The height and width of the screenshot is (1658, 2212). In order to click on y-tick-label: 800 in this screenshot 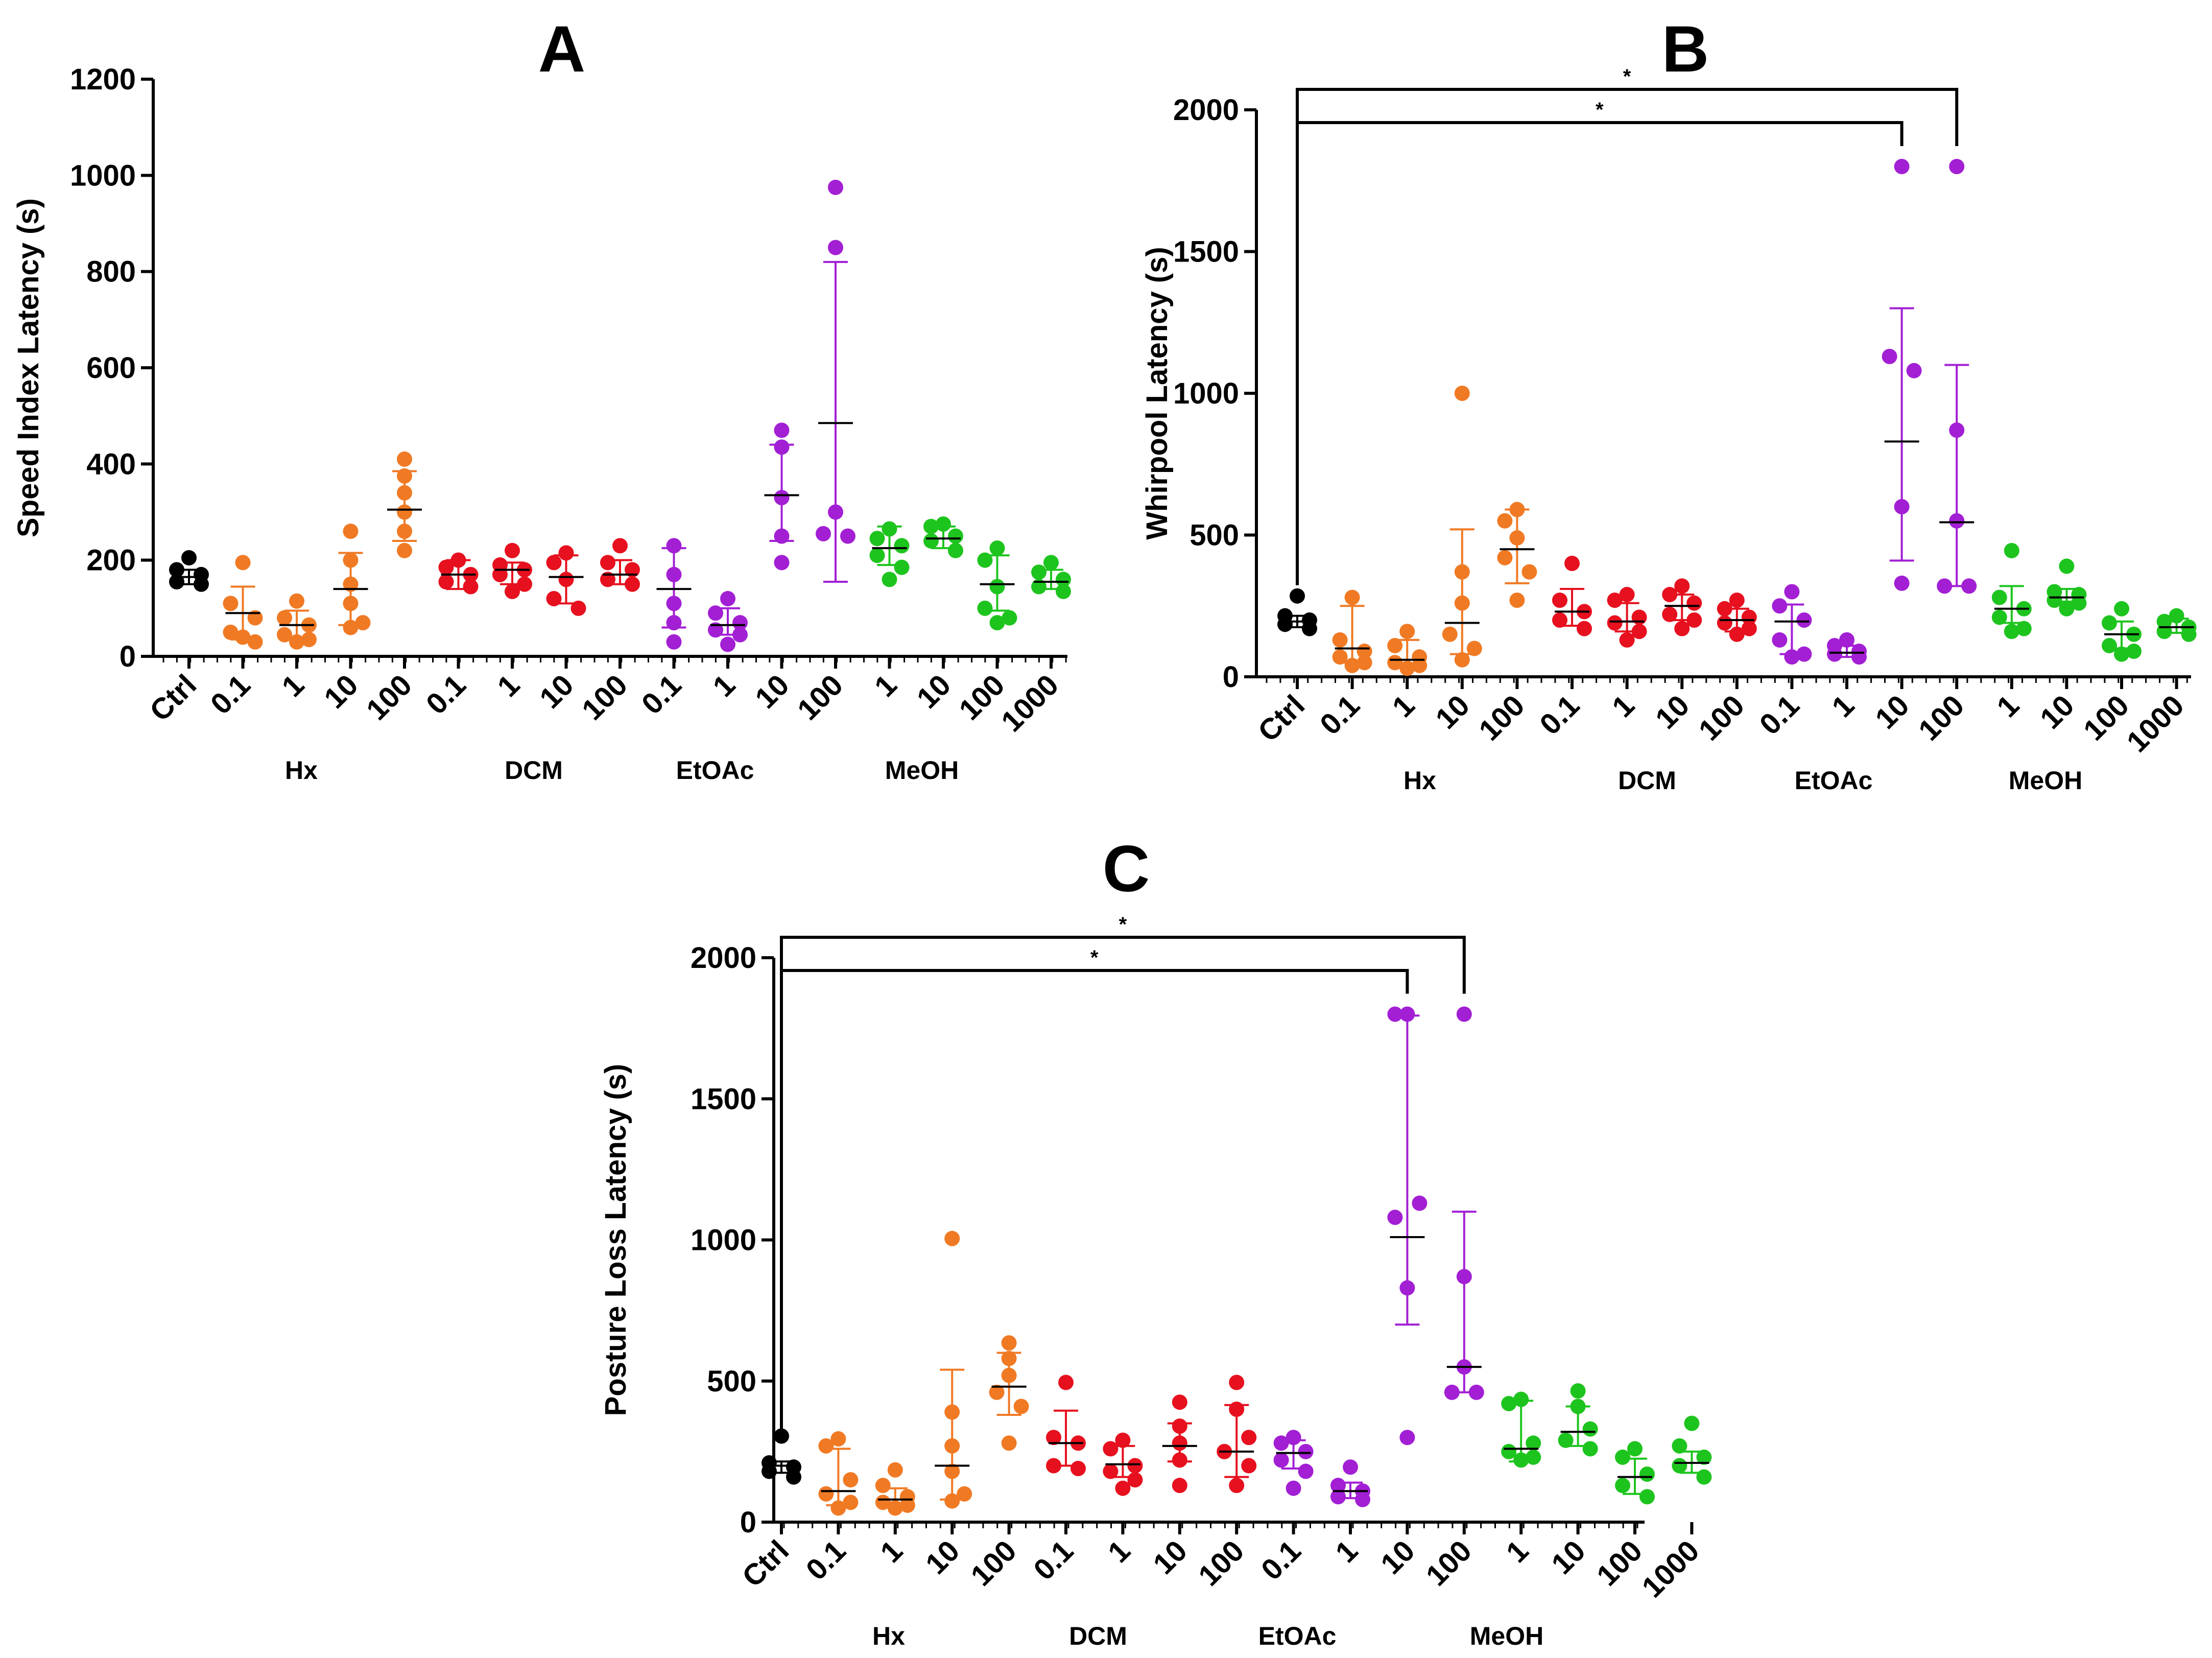, I will do `click(111, 272)`.